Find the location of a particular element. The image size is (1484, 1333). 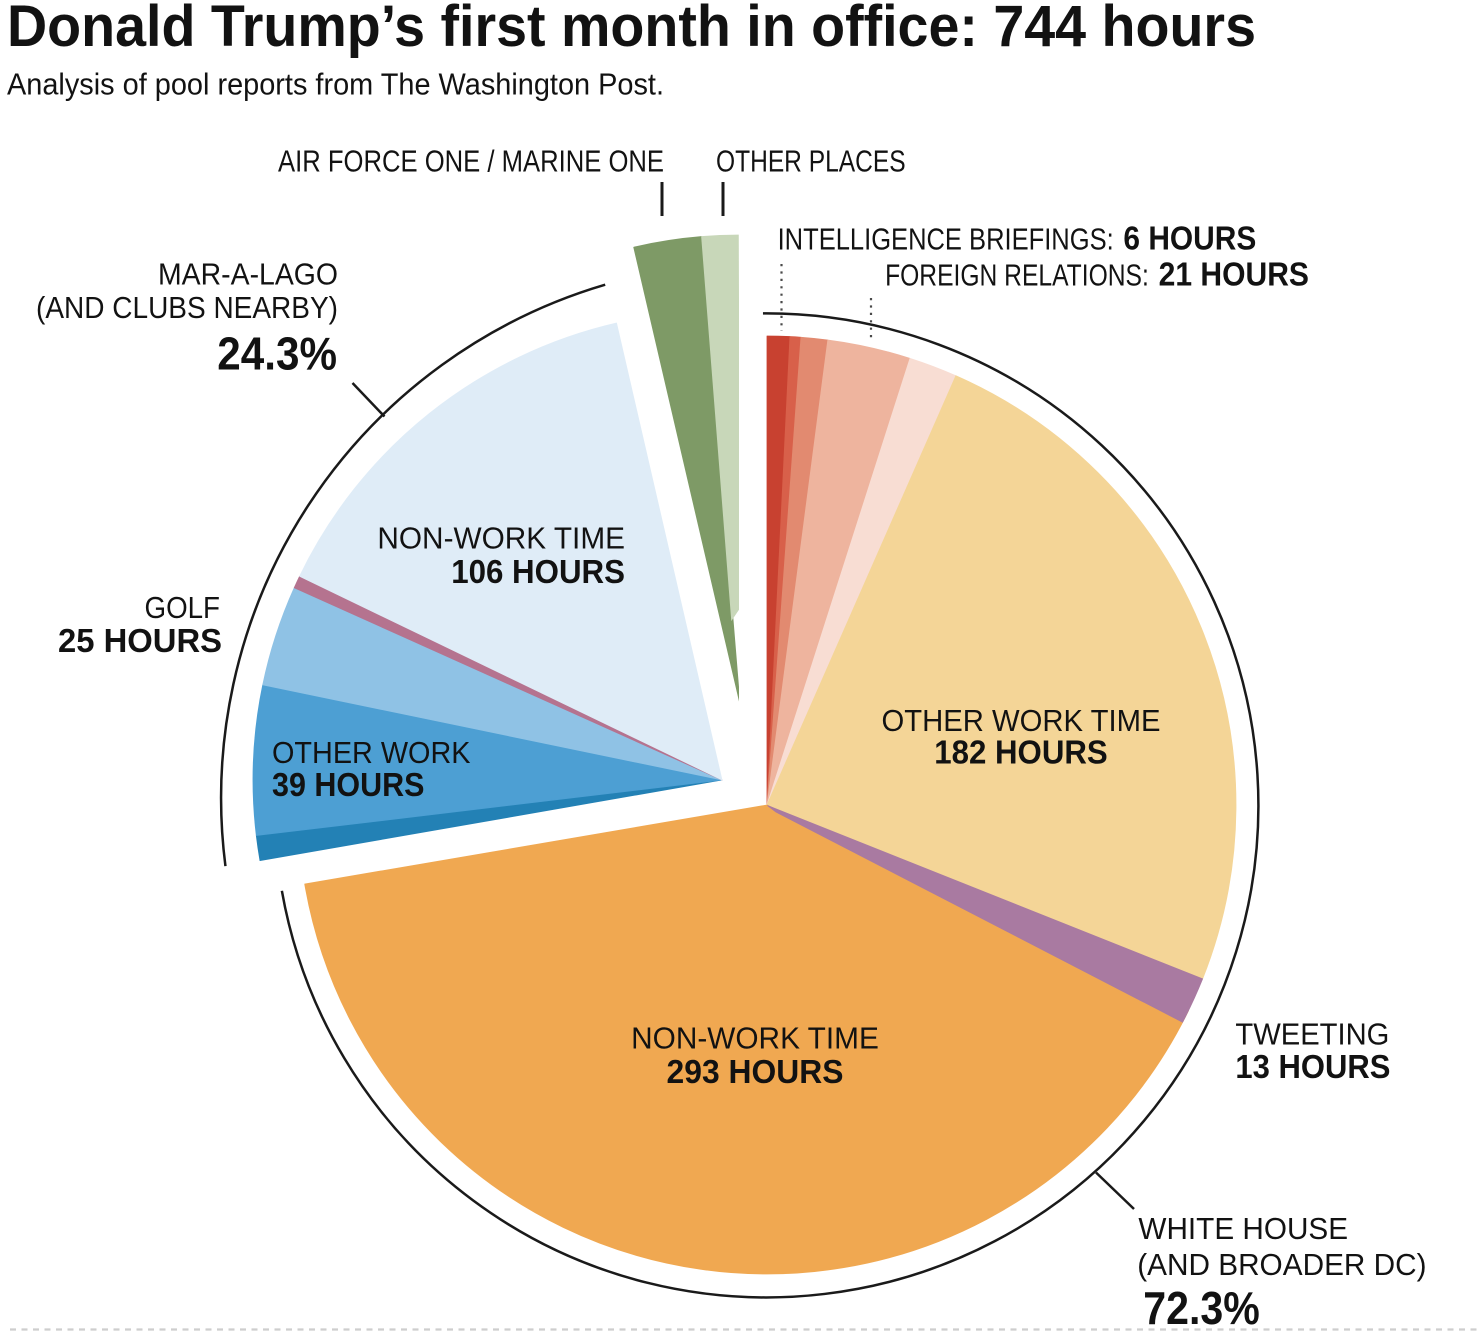

svg-text: OTHER PLACES is located at coordinates (811, 161).